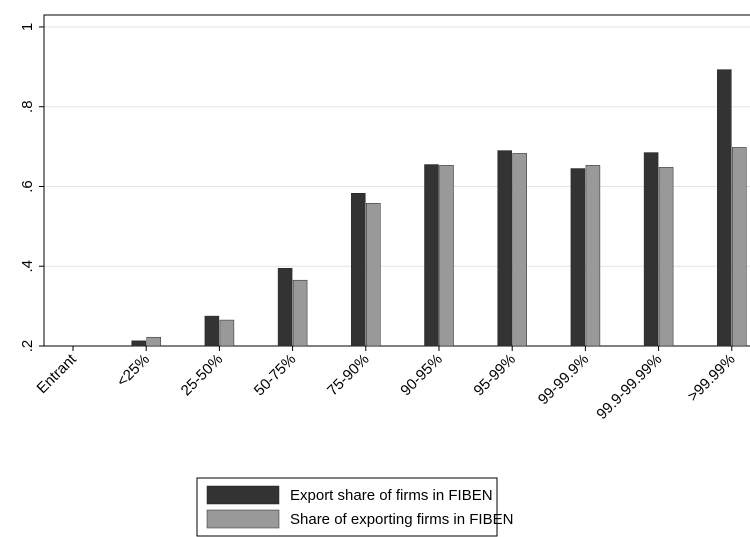 The height and width of the screenshot is (537, 750). I want to click on legend-label: Export share of firms in FIBEN, so click(391, 495).